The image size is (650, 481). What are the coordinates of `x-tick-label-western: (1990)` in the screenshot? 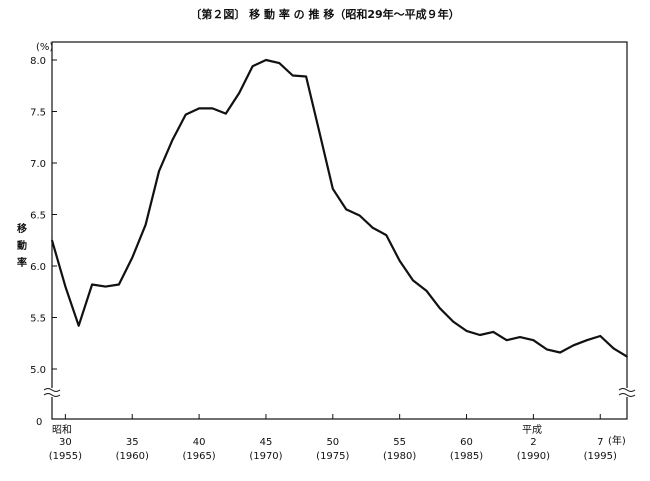 It's located at (533, 456).